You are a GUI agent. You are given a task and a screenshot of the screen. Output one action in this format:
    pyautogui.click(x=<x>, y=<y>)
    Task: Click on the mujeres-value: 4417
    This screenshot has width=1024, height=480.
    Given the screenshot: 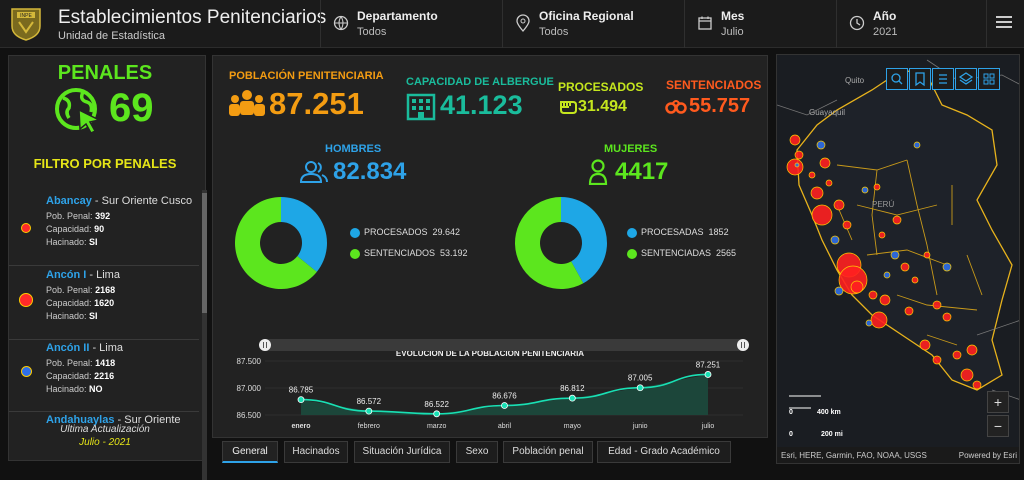 What is the action you would take?
    pyautogui.click(x=642, y=171)
    